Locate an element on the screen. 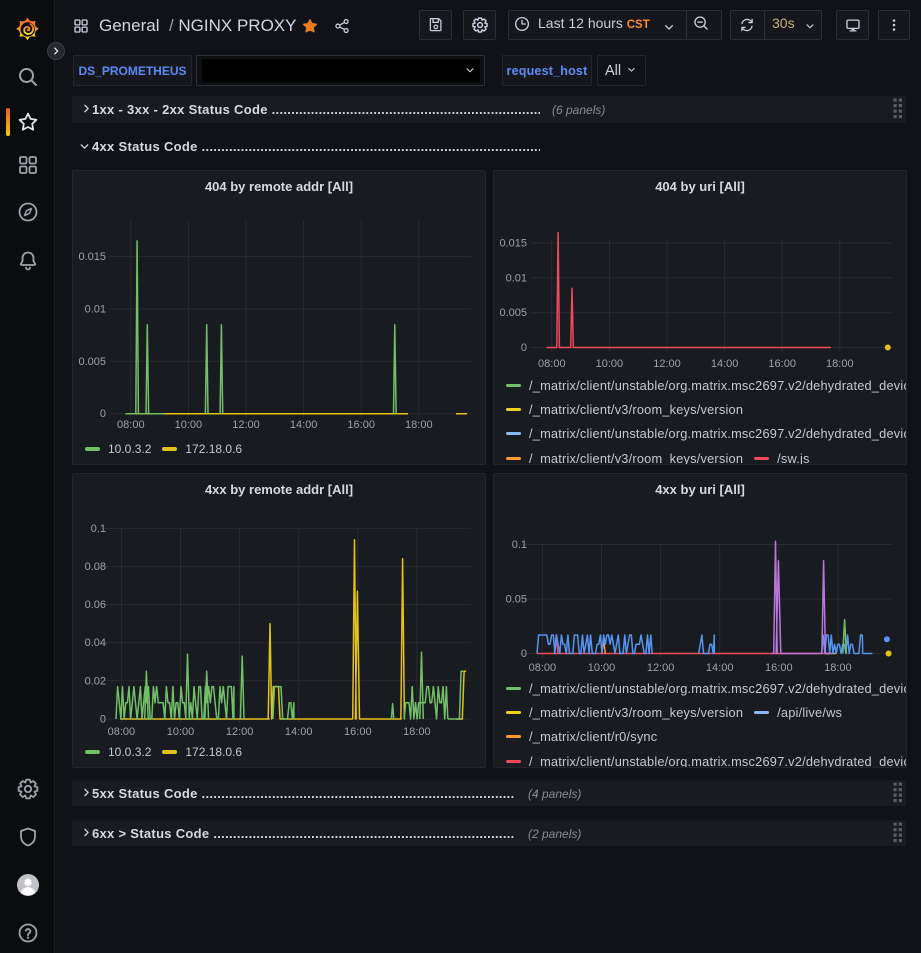  svg-text: 0.08 is located at coordinates (95, 567).